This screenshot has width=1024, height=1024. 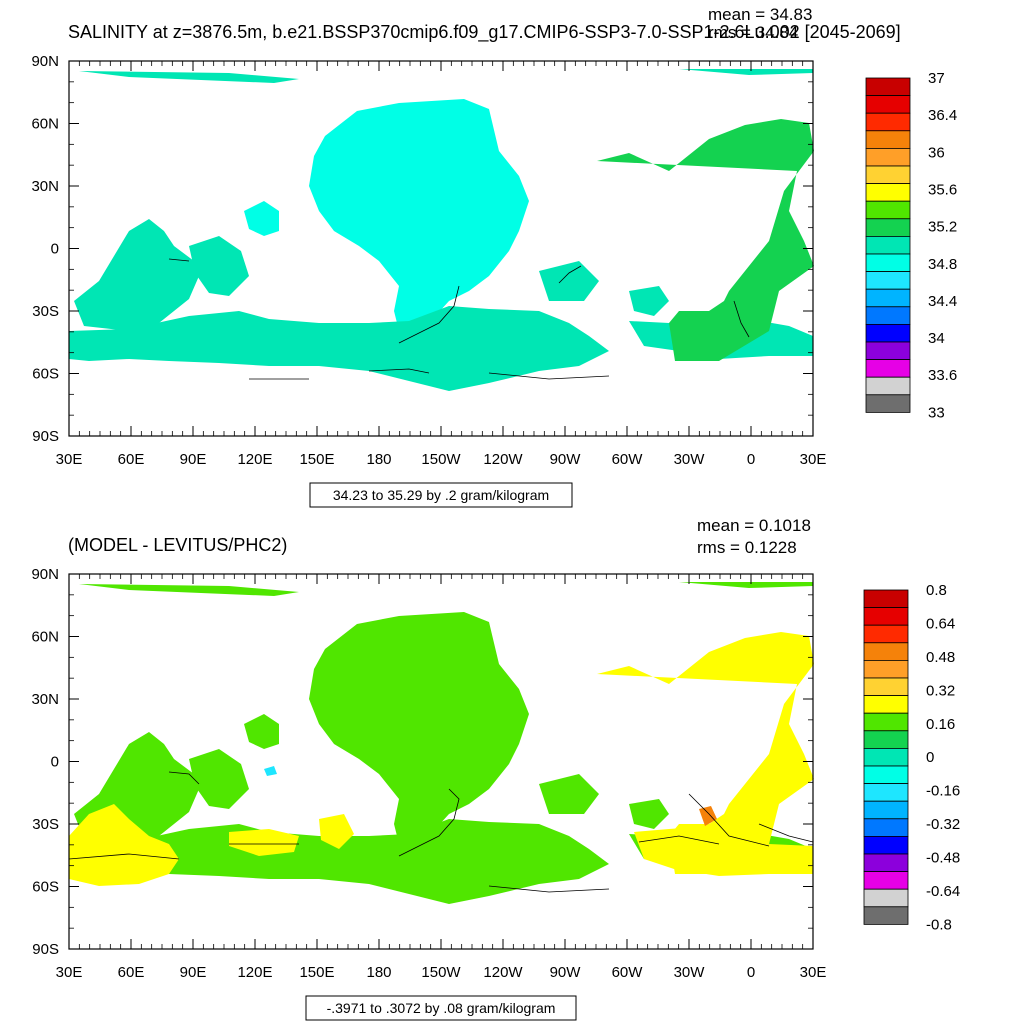 What do you see at coordinates (264, 842) in the screenshot?
I see `region-positive-south-indian` at bounding box center [264, 842].